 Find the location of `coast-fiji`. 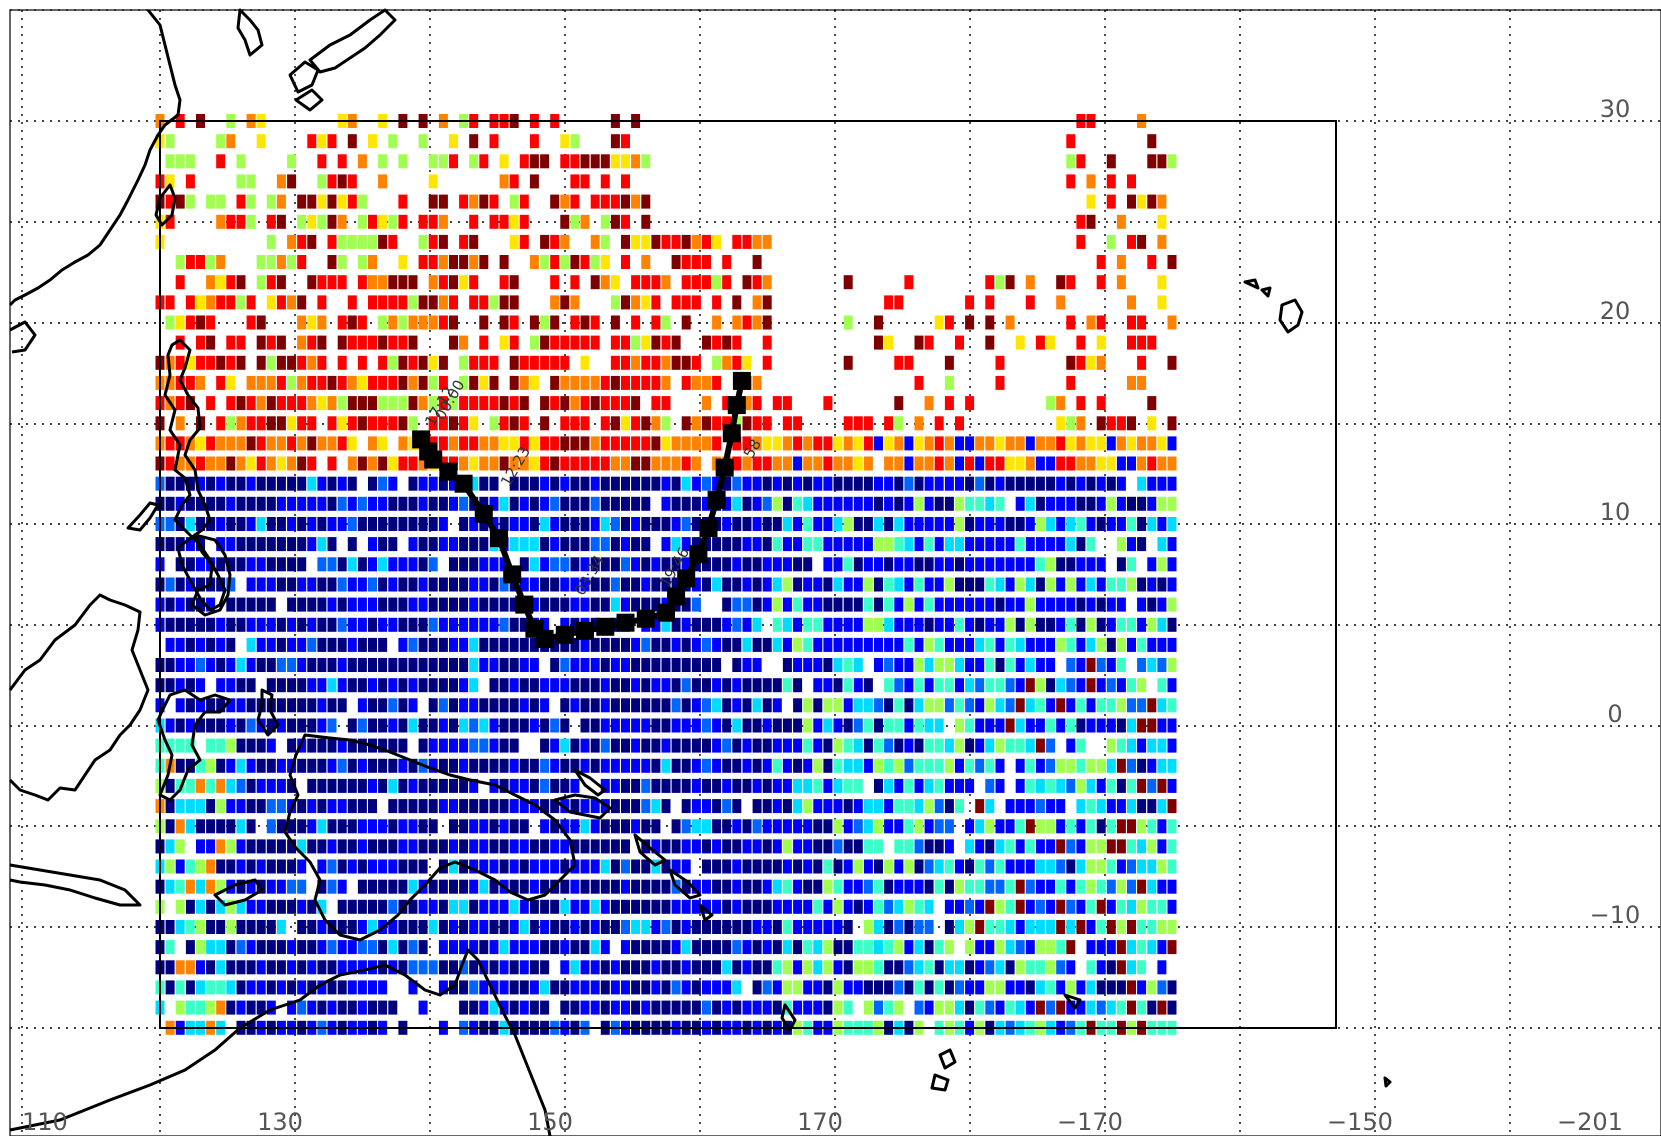

coast-fiji is located at coordinates (1072, 1001).